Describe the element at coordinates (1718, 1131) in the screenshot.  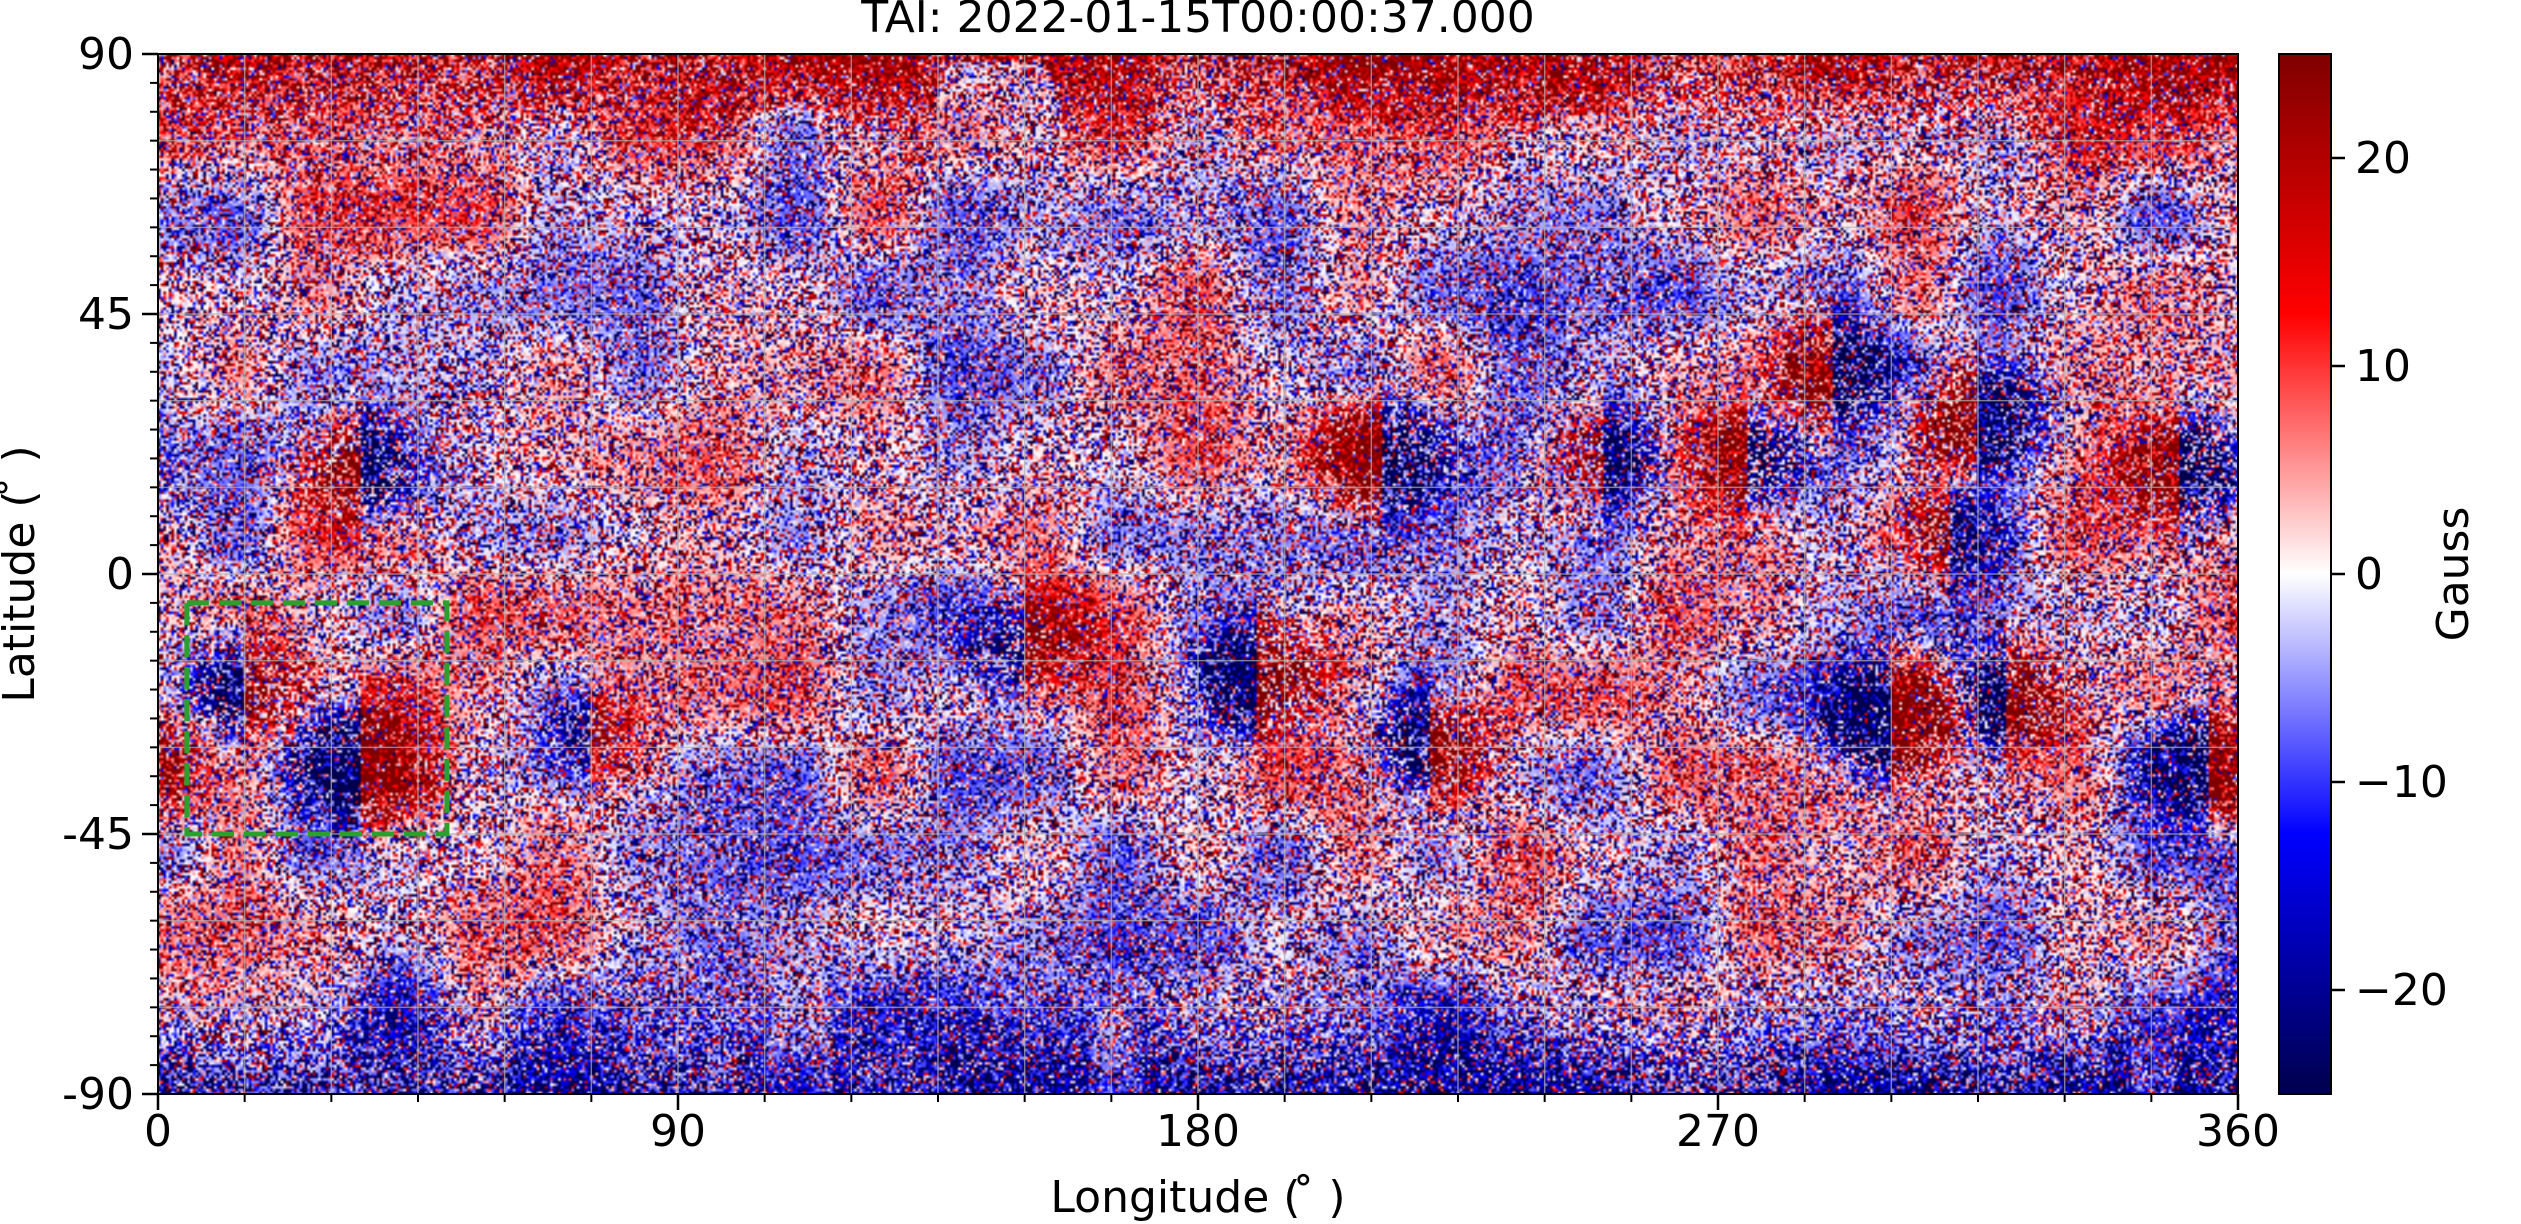
I see `x-tick-label: 270` at that location.